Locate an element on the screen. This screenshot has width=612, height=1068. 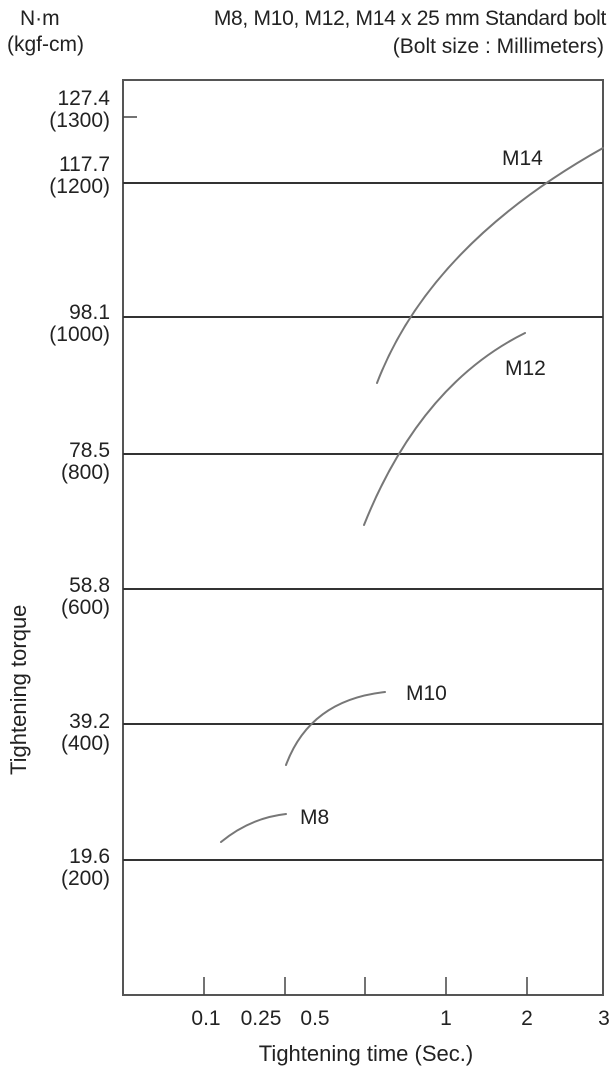
y-tick-label-39-2: 39.2 (400) is located at coordinates (55, 733).